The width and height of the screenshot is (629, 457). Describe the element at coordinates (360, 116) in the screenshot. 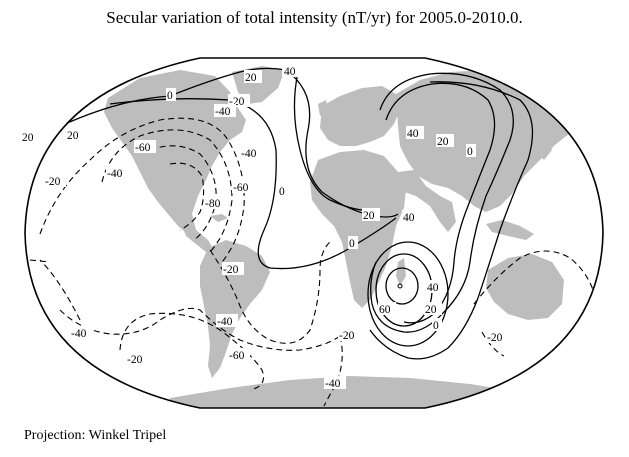

I see `europe` at that location.